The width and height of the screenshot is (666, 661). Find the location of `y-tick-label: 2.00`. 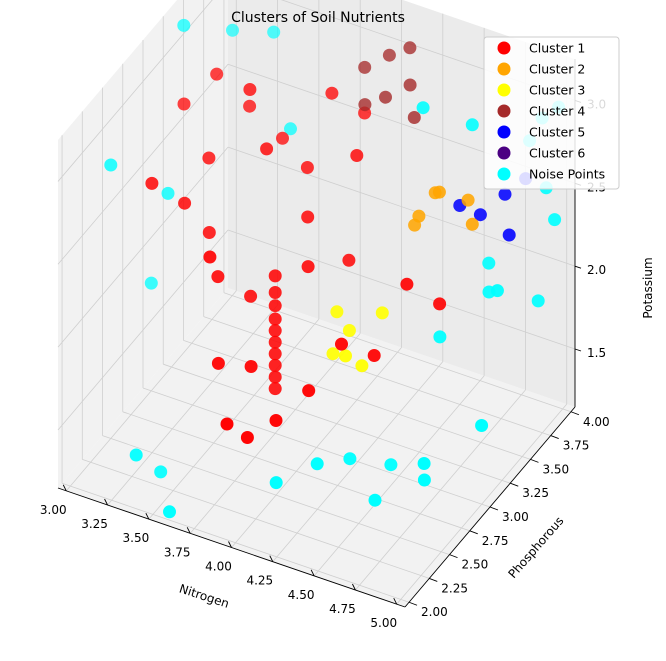

y-tick-label: 2.00 is located at coordinates (434, 612).